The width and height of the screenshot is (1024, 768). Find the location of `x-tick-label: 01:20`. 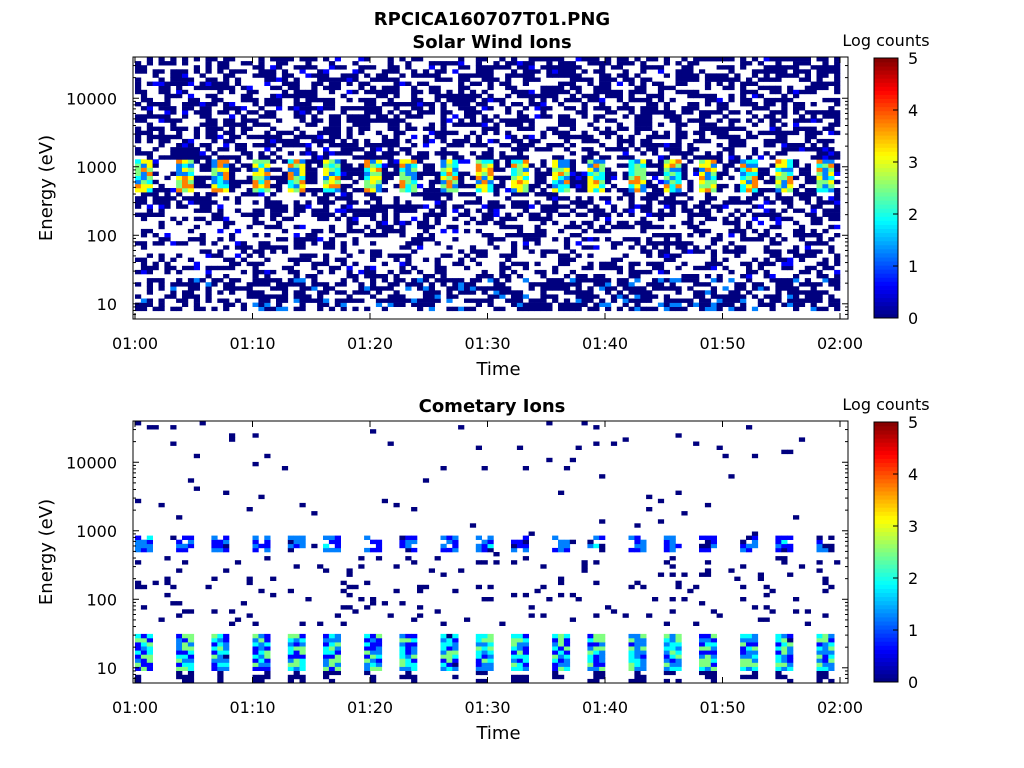

x-tick-label: 01:20 is located at coordinates (370, 343).